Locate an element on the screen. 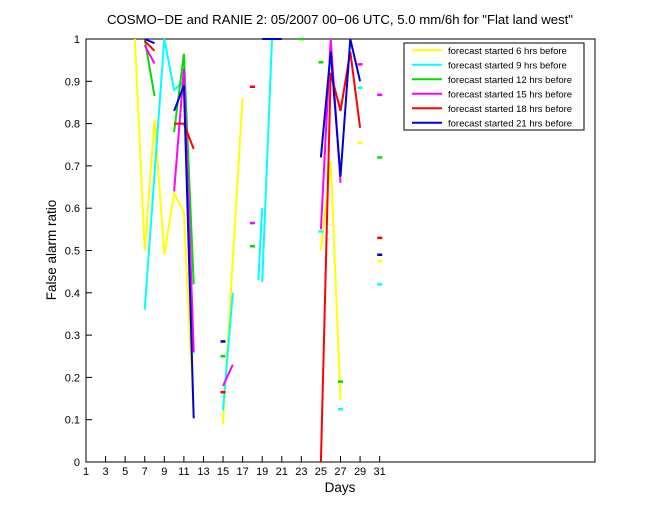  x-tick-label: 15 is located at coordinates (223, 472).